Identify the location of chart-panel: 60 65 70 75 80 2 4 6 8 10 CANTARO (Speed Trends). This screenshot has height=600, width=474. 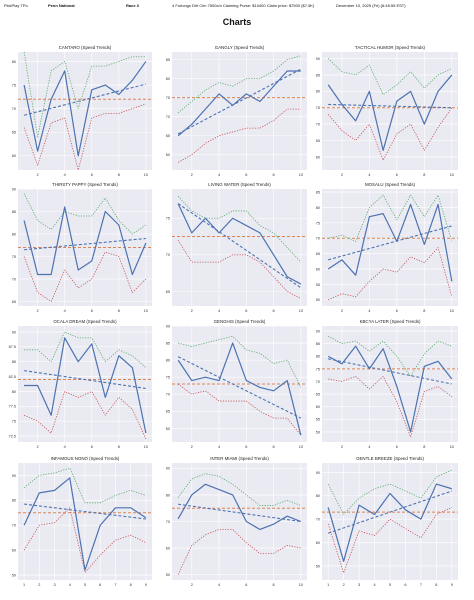
(82, 111).